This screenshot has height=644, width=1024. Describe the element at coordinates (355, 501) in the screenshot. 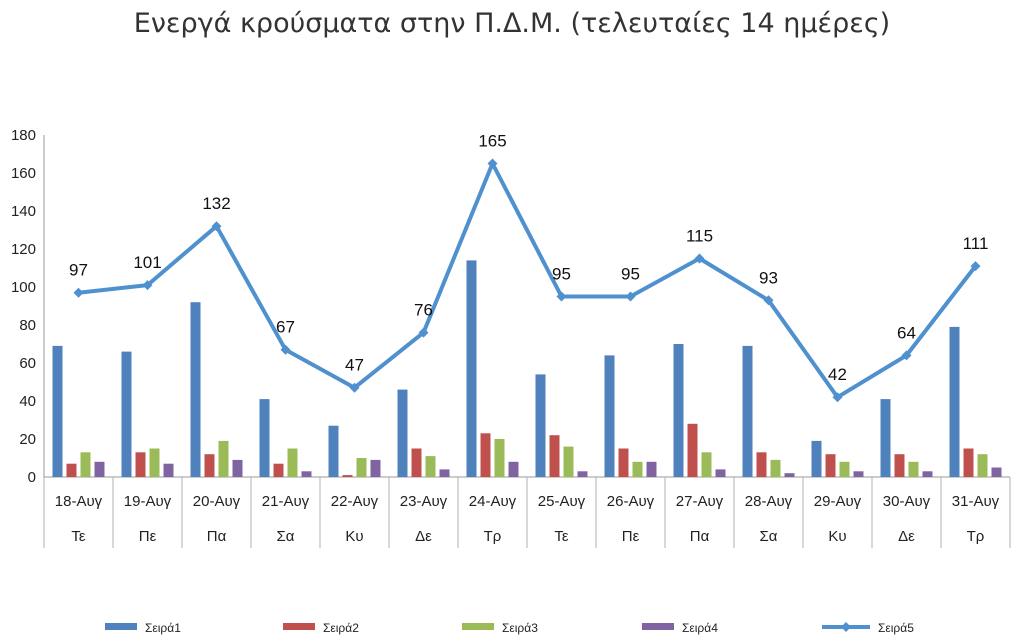

I see `x-tick-label: 22-Αυγ` at that location.